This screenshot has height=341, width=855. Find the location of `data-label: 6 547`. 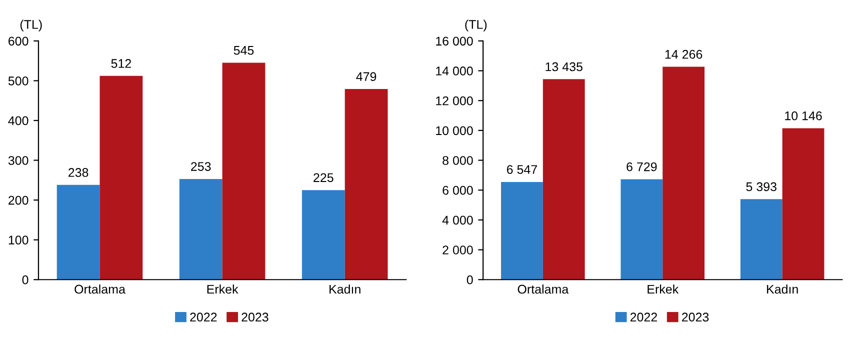

data-label: 6 547 is located at coordinates (521, 169).